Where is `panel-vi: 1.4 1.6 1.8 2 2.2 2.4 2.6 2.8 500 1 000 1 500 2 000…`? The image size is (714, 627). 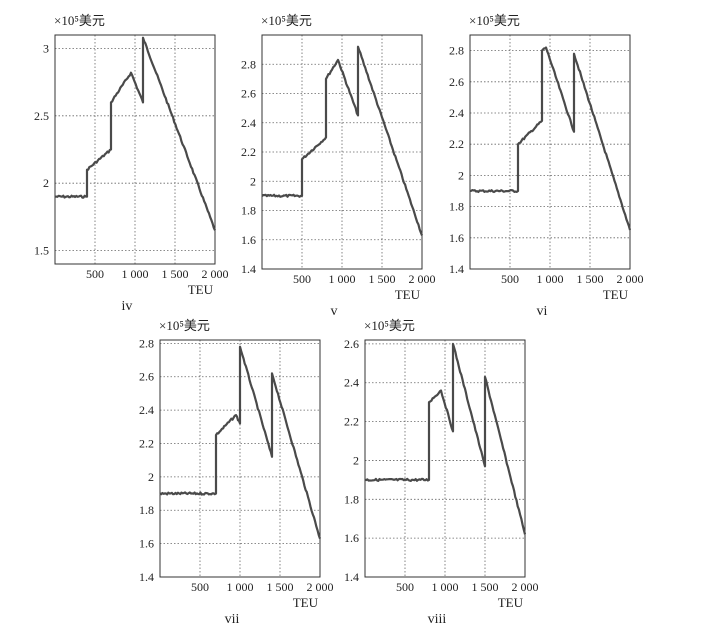 panel-vi: 1.4 1.6 1.8 2 2.2 2.4 2.6 2.8 500 1 000 1 500 2 000… is located at coordinates (546, 166).